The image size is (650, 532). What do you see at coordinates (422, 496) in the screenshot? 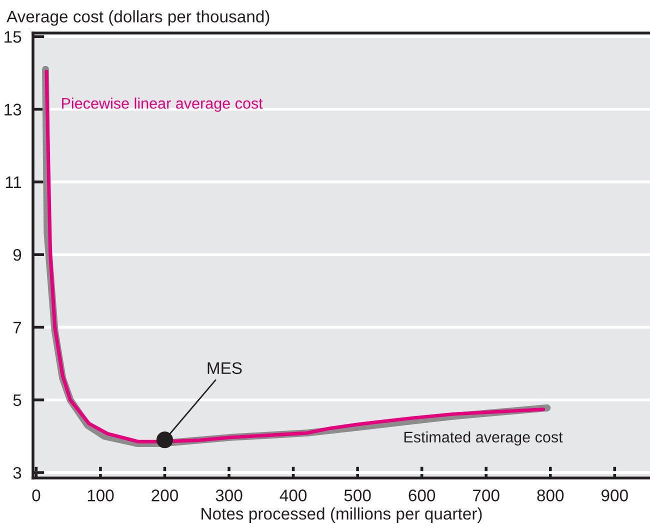
I see `x-tick-label: 600` at bounding box center [422, 496].